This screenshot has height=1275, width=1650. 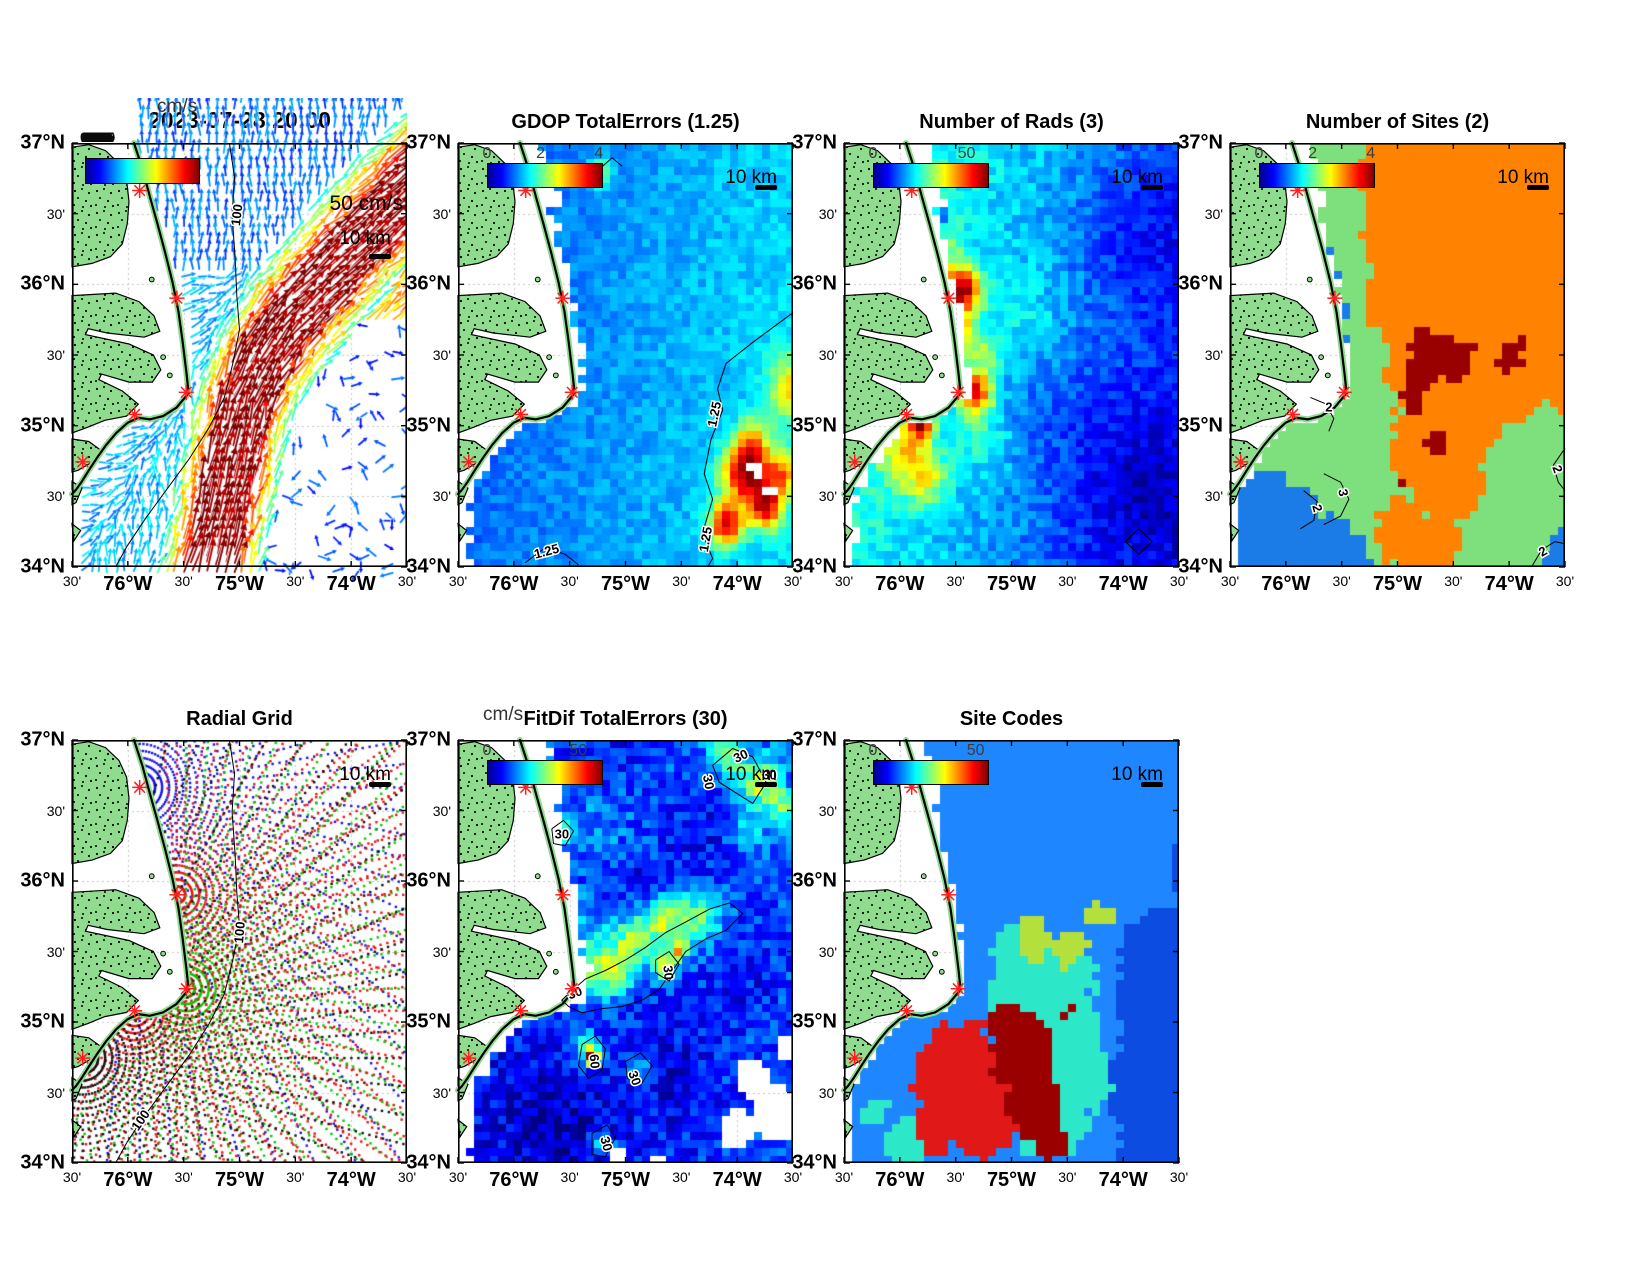 I want to click on panel-title: FitDif TotalErrors (30), so click(x=625, y=719).